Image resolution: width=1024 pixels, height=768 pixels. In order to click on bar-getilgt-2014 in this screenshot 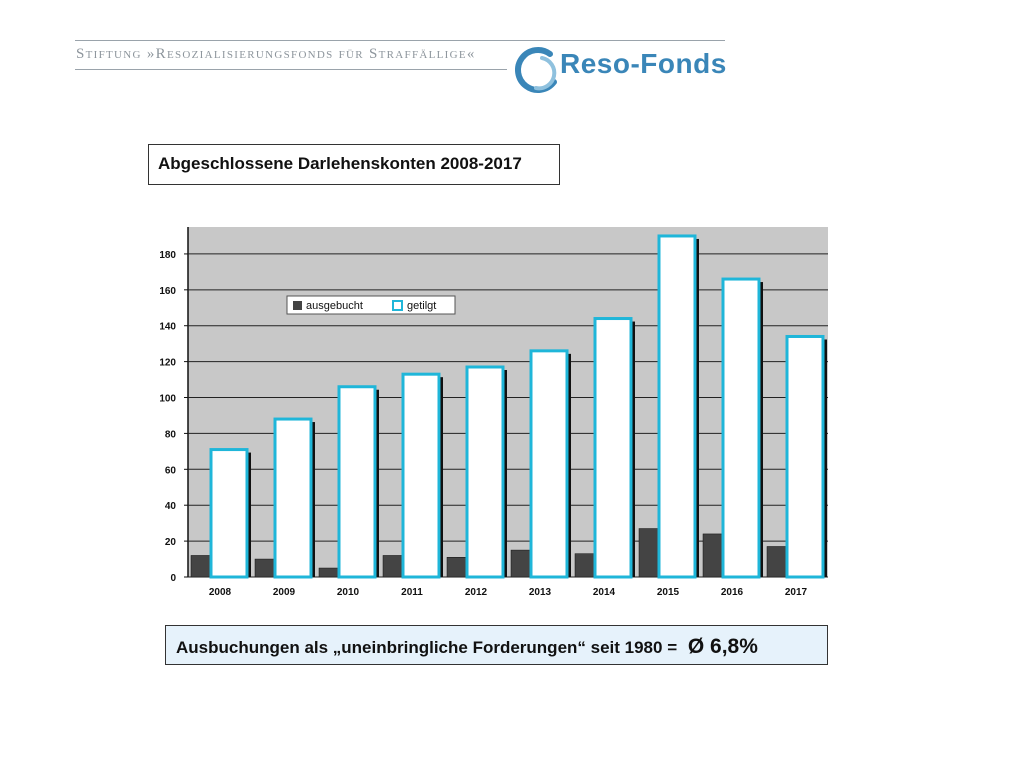, I will do `click(613, 448)`.